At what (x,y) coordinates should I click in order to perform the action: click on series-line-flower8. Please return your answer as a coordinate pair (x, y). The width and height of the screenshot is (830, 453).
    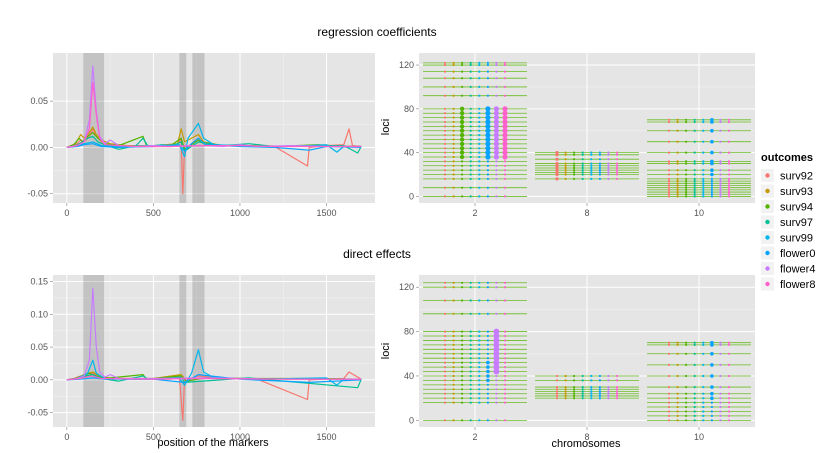
    Looking at the image, I should click on (214, 378).